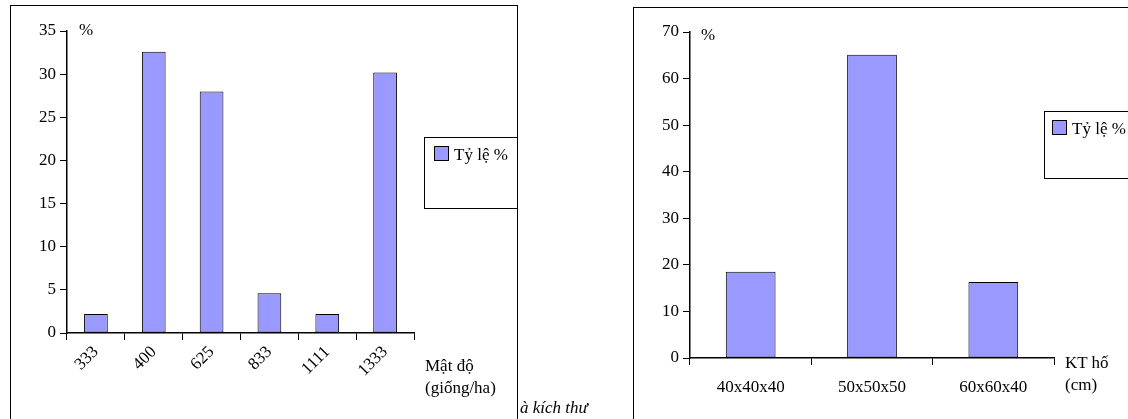 The image size is (1128, 419). I want to click on x-tick-label: 40x40x40, so click(750, 386).